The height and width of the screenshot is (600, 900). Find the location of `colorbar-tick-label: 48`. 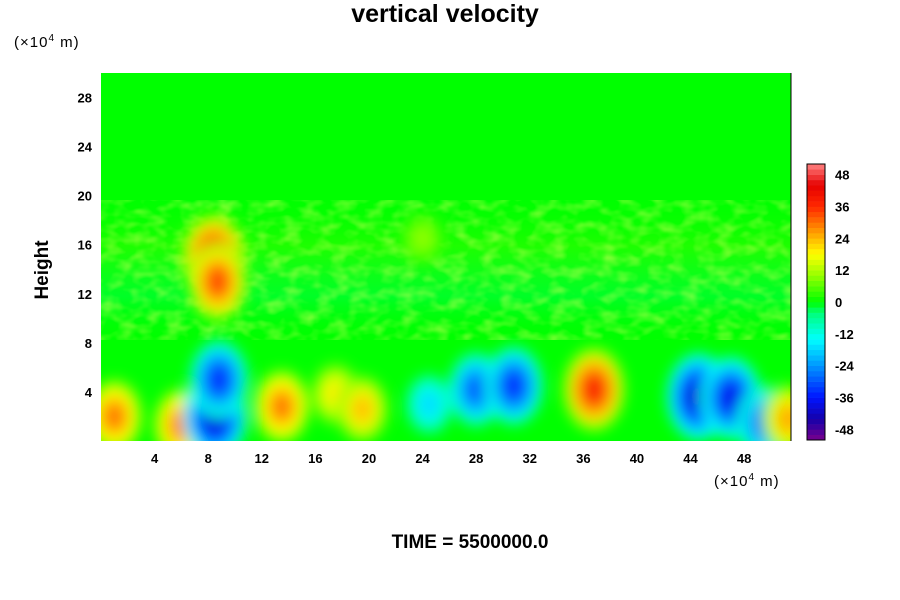

colorbar-tick-label: 48 is located at coordinates (842, 175).